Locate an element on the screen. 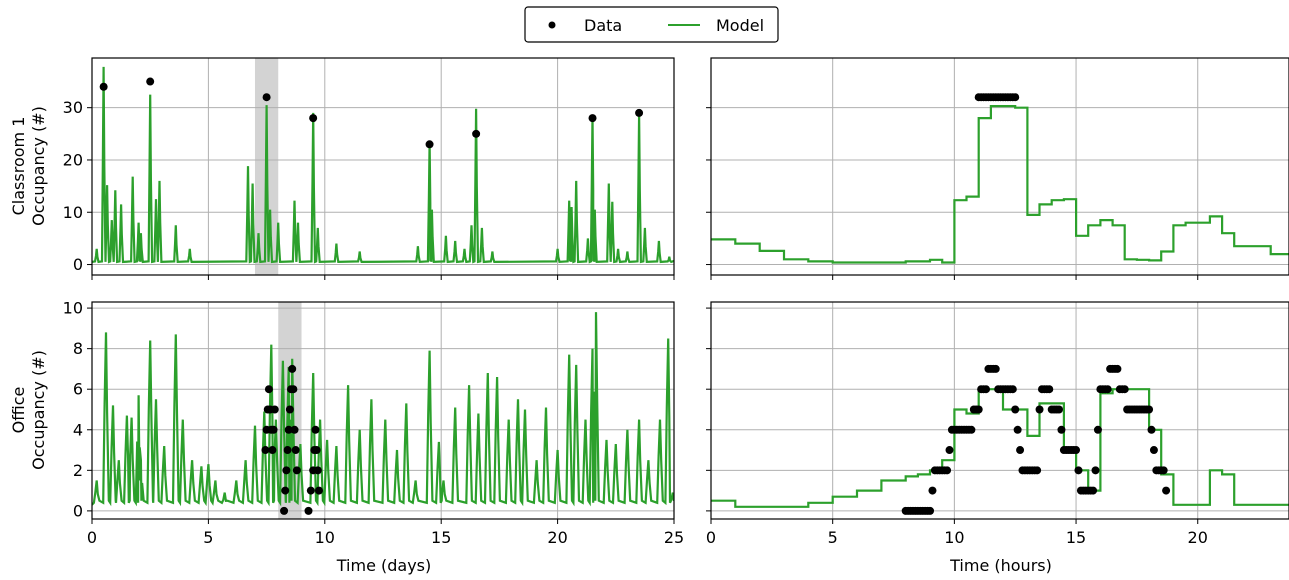  xlabel-days: Time (days) is located at coordinates (384, 565).